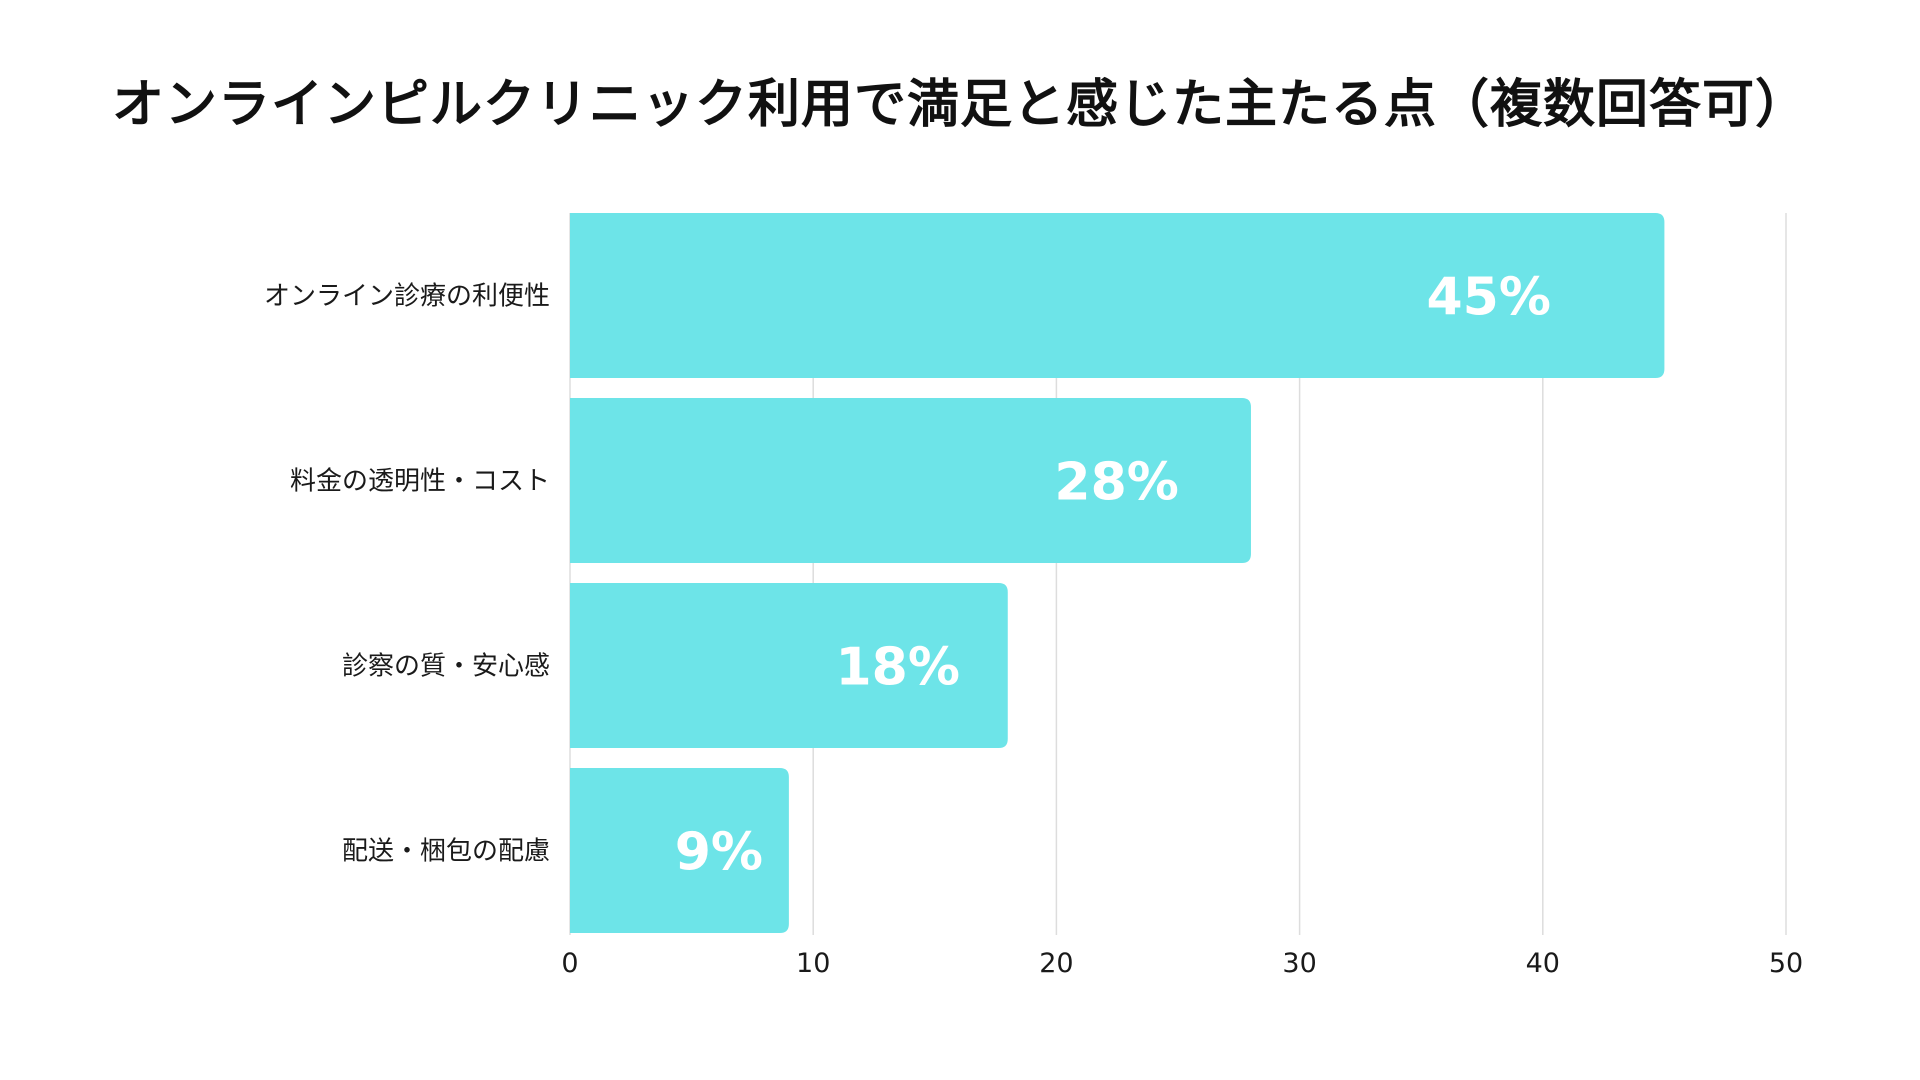 This screenshot has width=1920, height=1080. What do you see at coordinates (420, 482) in the screenshot?
I see `category-label: 料金の透明性・コスト` at bounding box center [420, 482].